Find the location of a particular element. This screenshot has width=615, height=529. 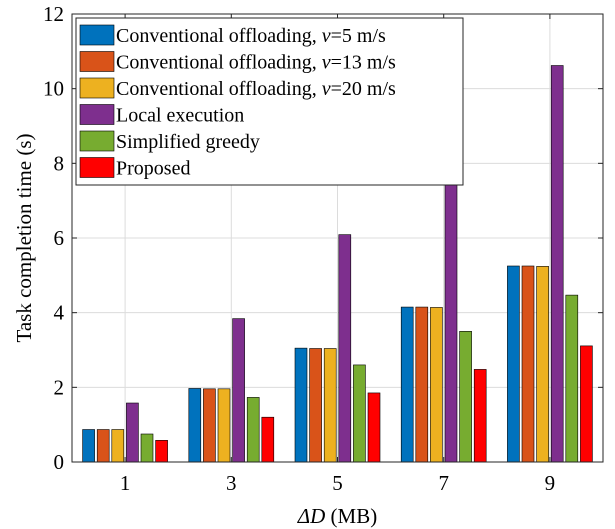

legend-label-text: Local execution is located at coordinates (180, 116).